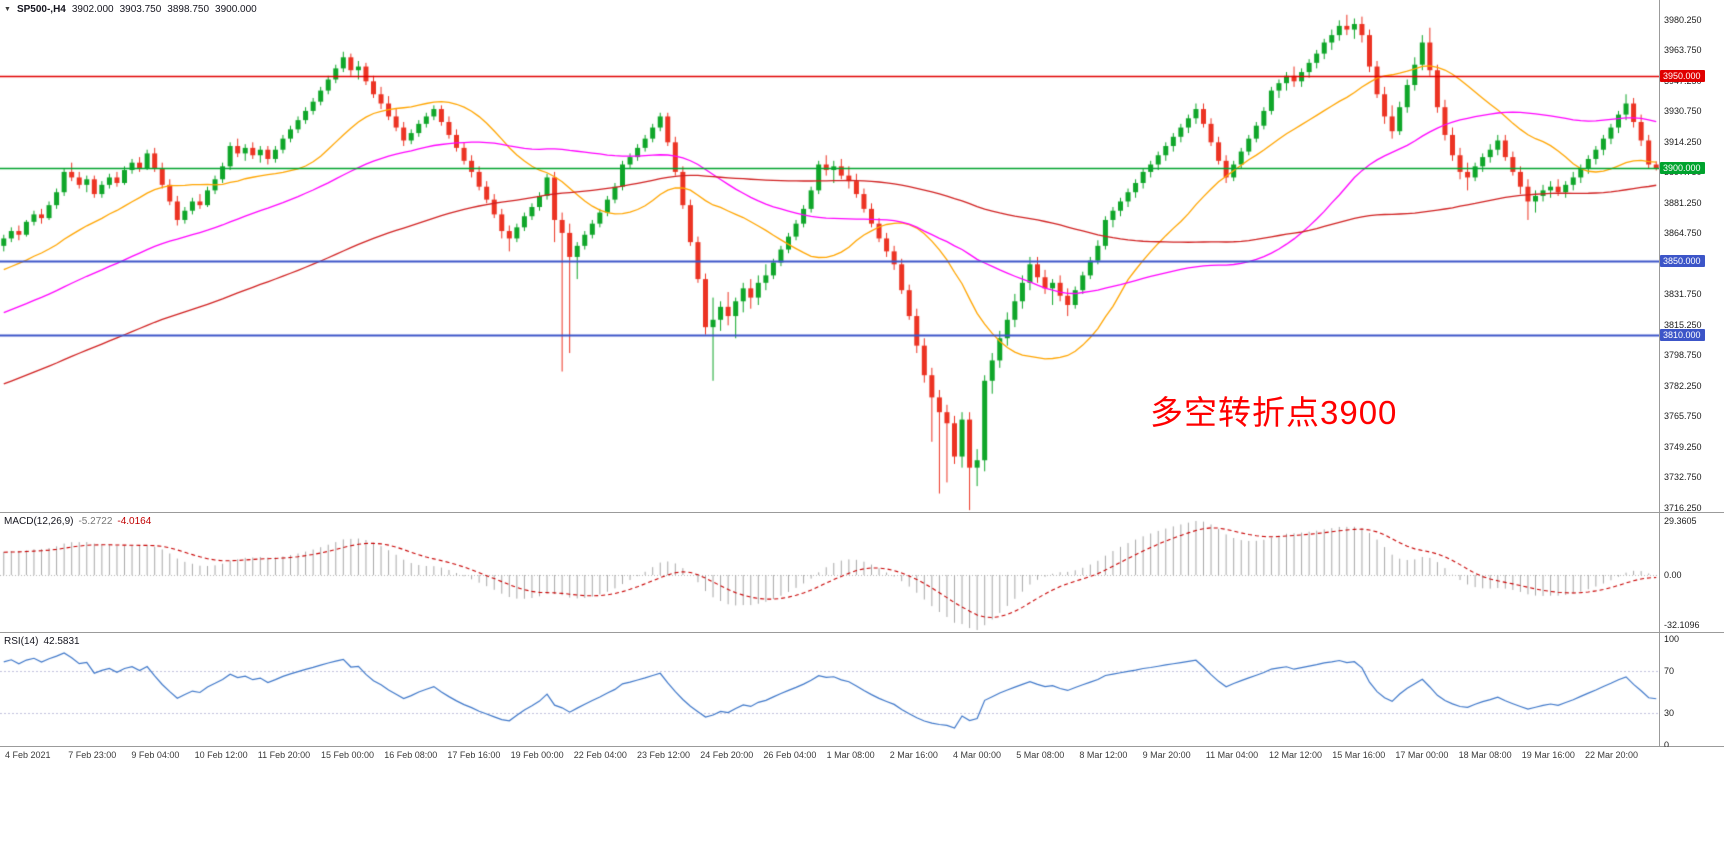 The width and height of the screenshot is (1724, 843). I want to click on rsi-scale-label: 100, so click(1672, 639).